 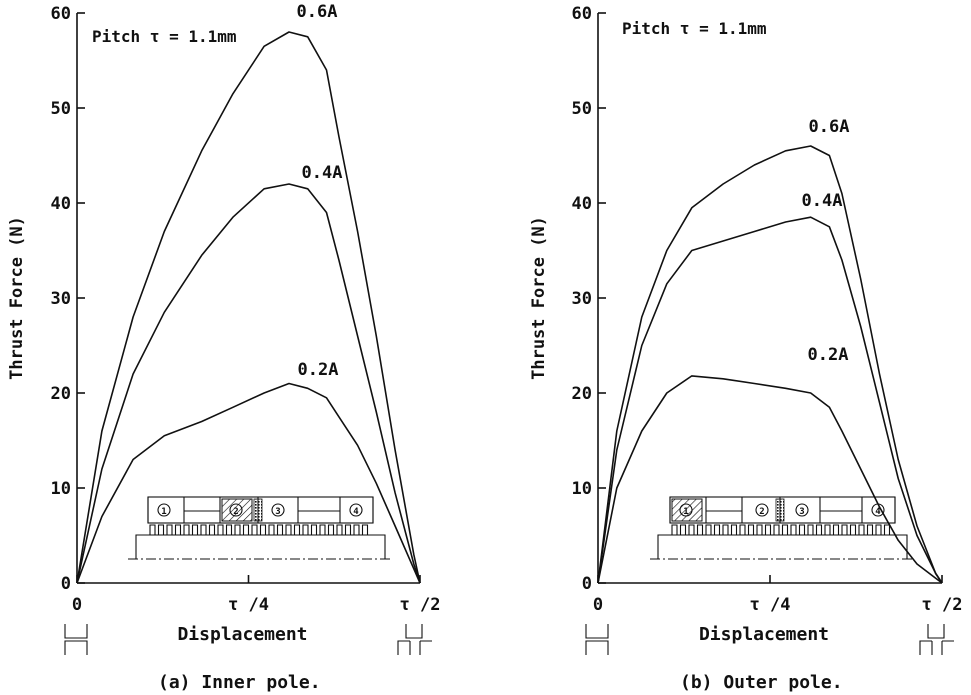 I want to click on panel-caption: (a) Inner pole., so click(x=239, y=682).